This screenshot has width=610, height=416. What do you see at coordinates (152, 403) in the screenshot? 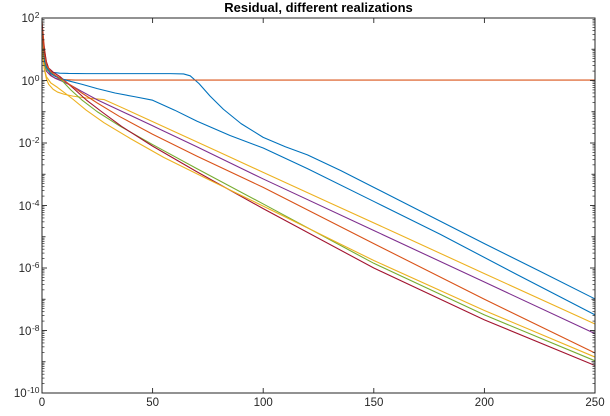
I see `x-tick-label: 50` at bounding box center [152, 403].